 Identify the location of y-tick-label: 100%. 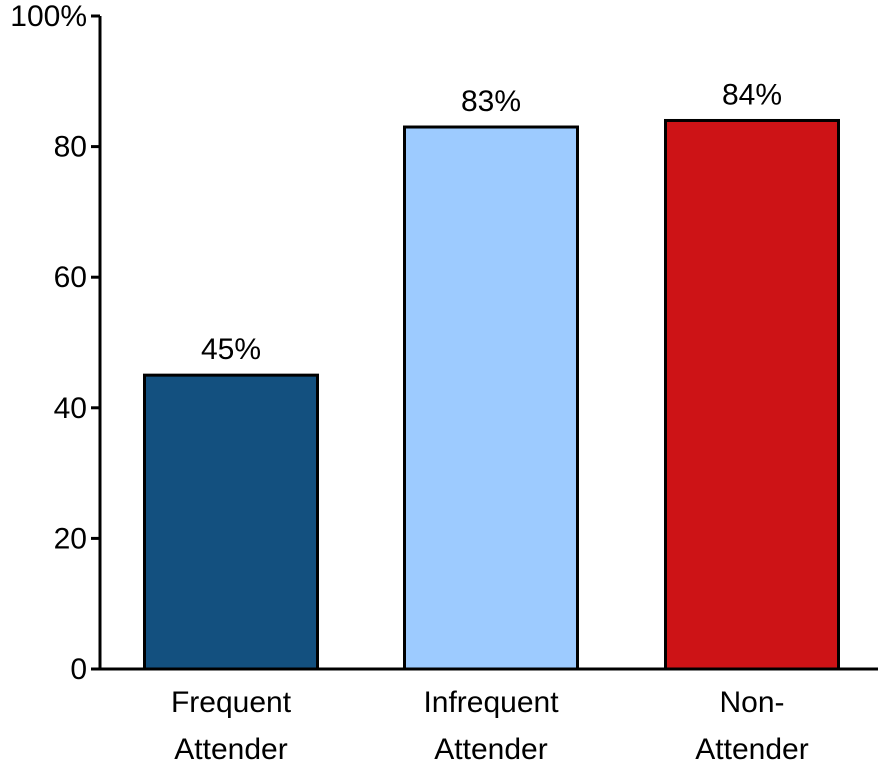
(48, 16).